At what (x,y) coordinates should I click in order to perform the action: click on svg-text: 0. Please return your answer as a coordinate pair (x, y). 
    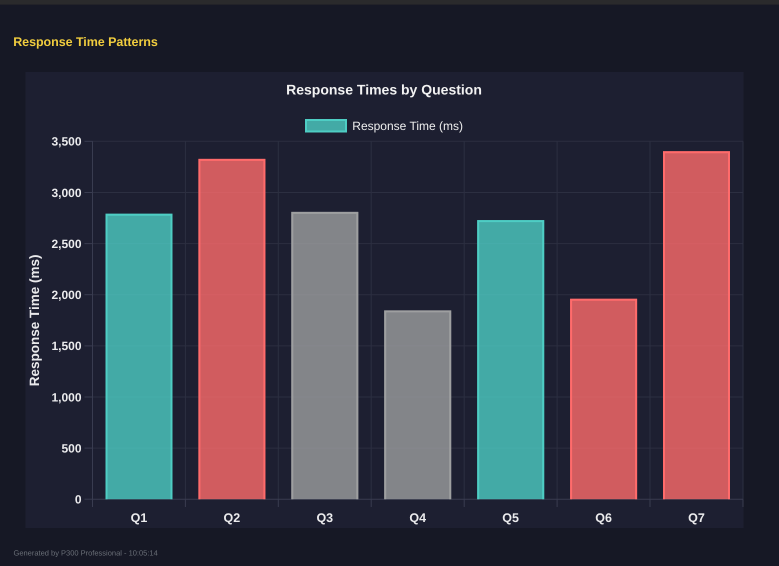
    Looking at the image, I should click on (78, 500).